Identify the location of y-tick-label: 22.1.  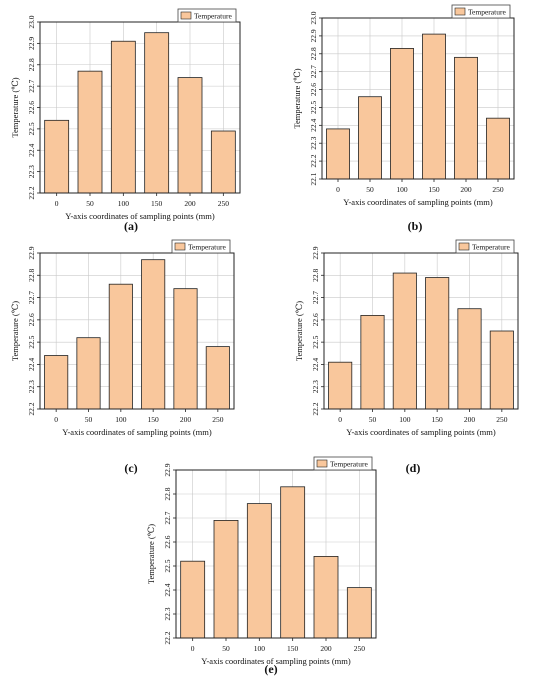
(313, 178).